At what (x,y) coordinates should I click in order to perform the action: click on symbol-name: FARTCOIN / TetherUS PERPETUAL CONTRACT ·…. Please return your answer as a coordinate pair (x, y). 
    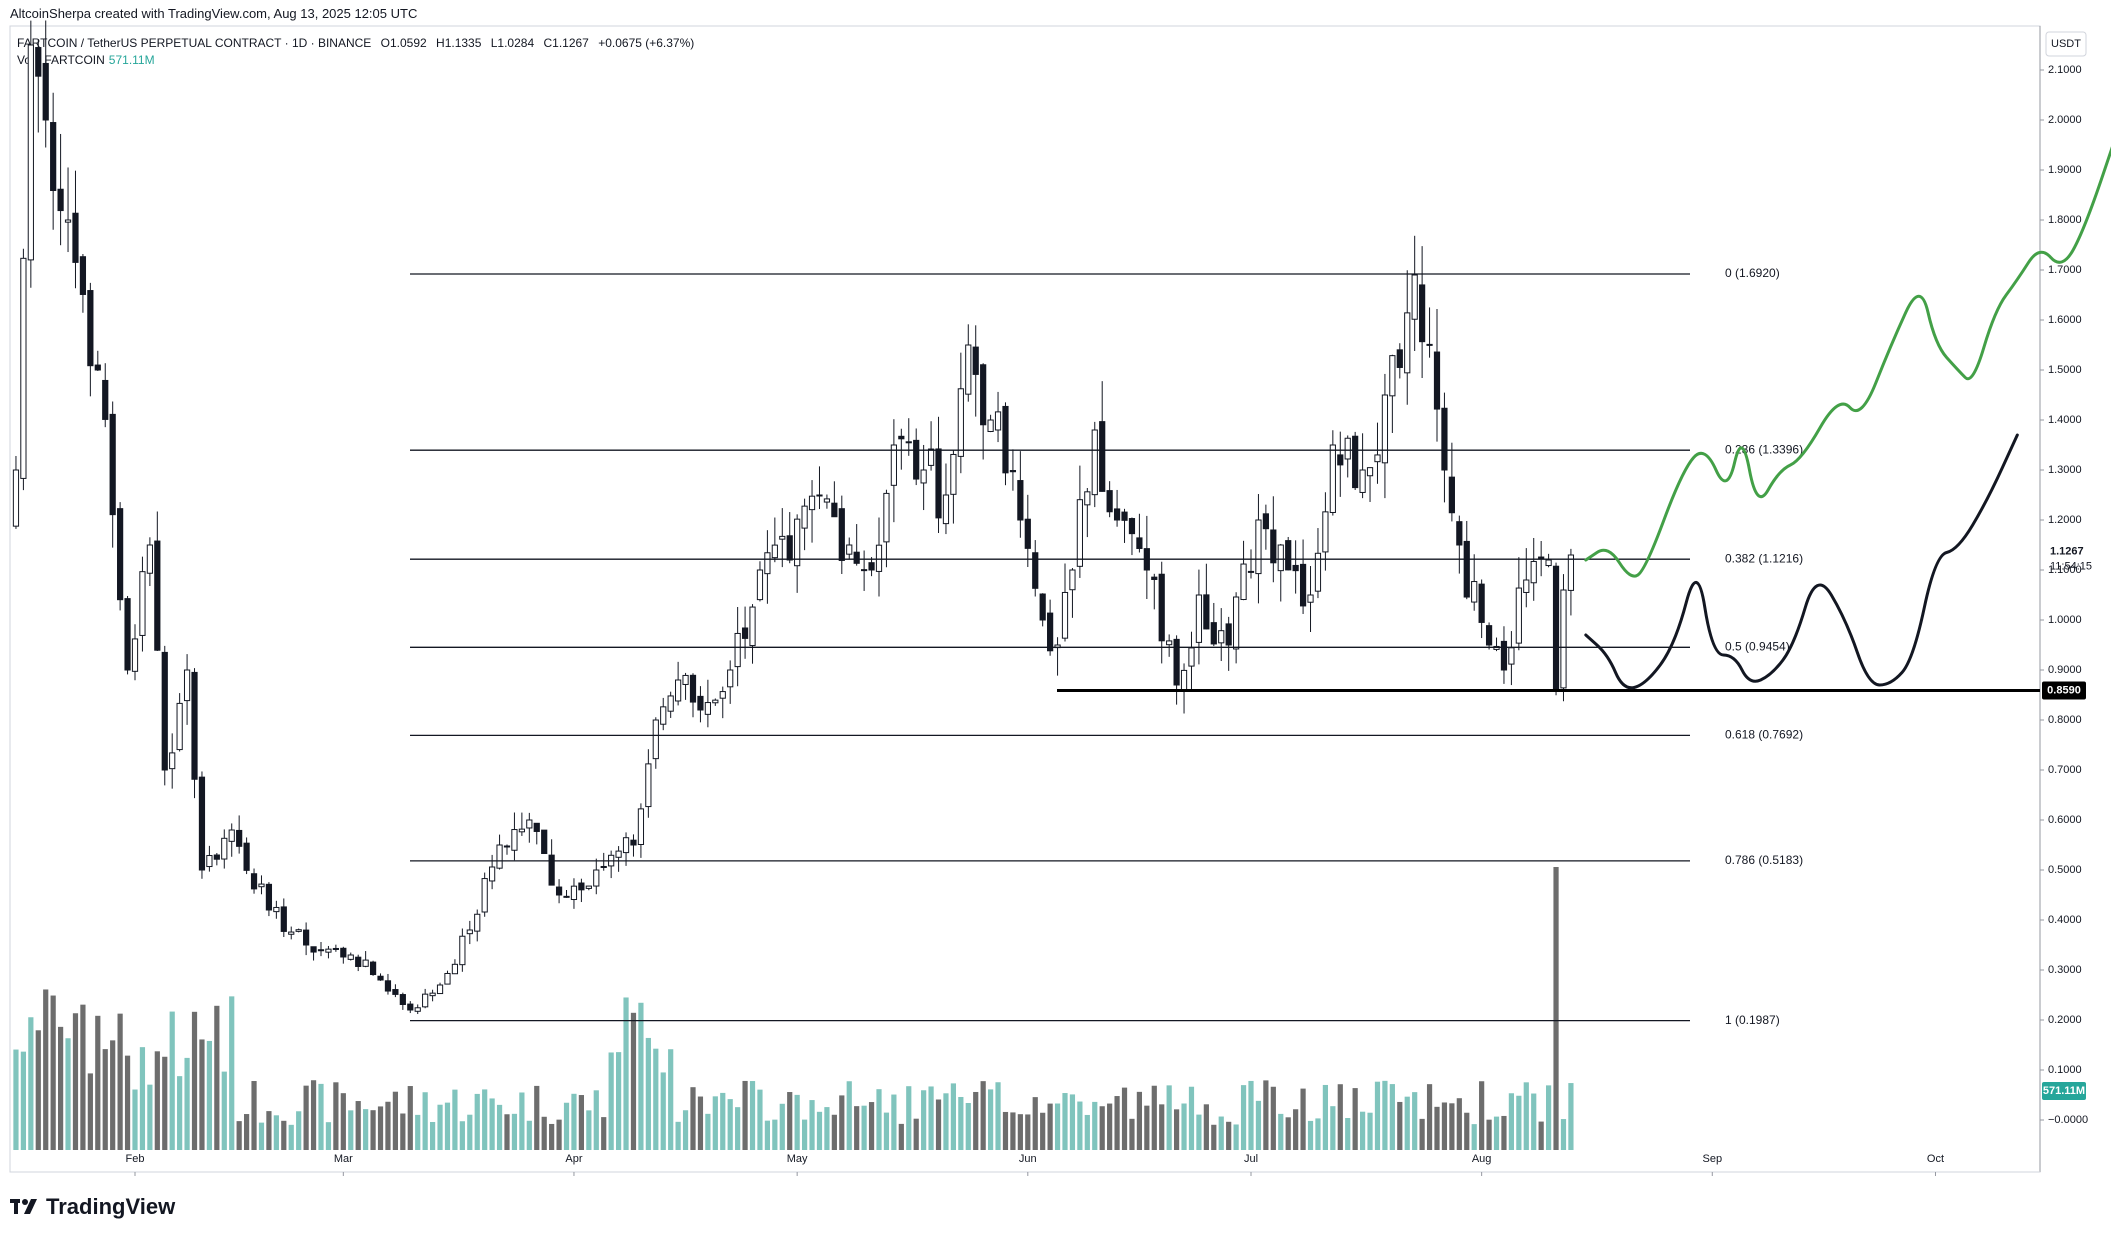
    Looking at the image, I should click on (194, 43).